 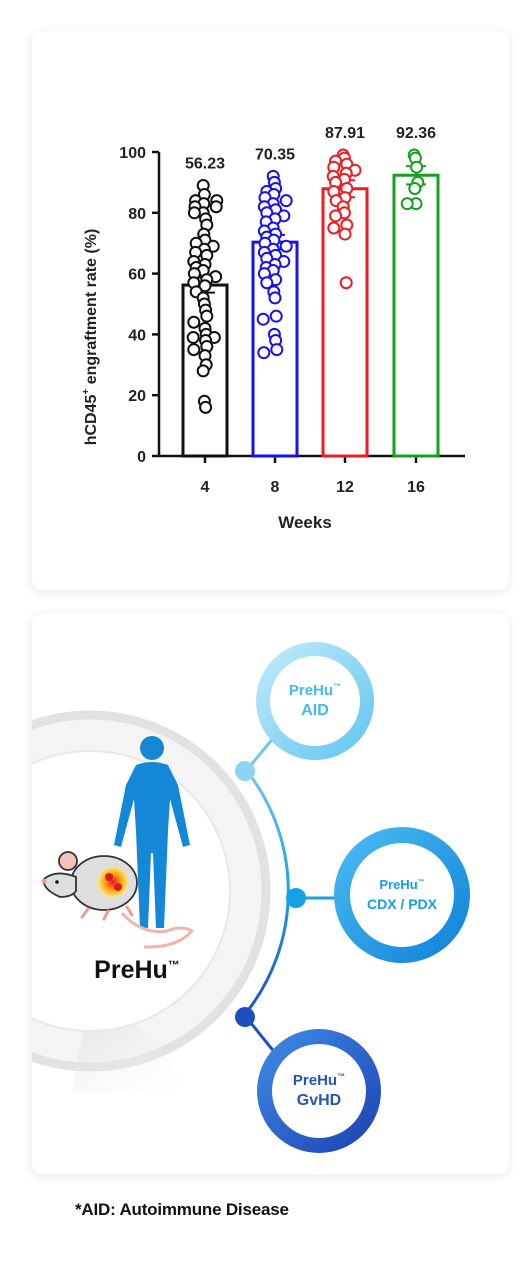 What do you see at coordinates (91, 309) in the screenshot?
I see `y-axis-title-rest: engraftment rate (%)` at bounding box center [91, 309].